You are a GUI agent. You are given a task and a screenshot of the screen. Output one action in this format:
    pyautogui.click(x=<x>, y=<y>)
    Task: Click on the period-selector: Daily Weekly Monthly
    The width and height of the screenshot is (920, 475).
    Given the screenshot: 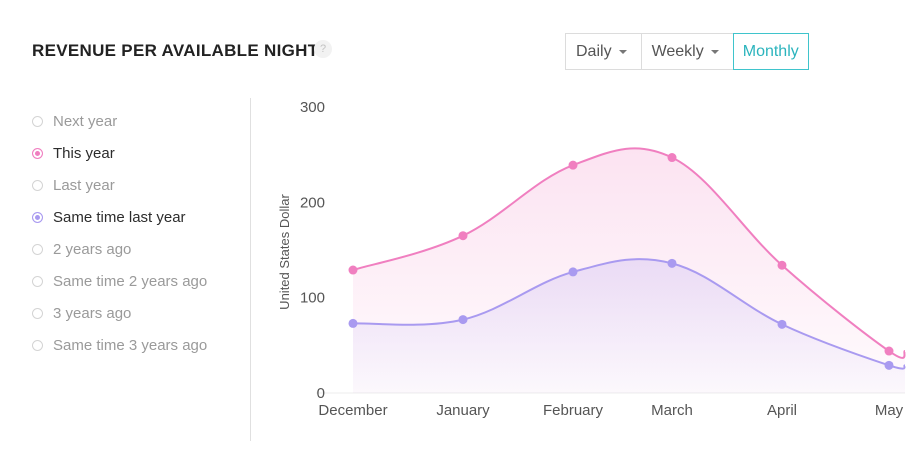 What is the action you would take?
    pyautogui.click(x=687, y=51)
    